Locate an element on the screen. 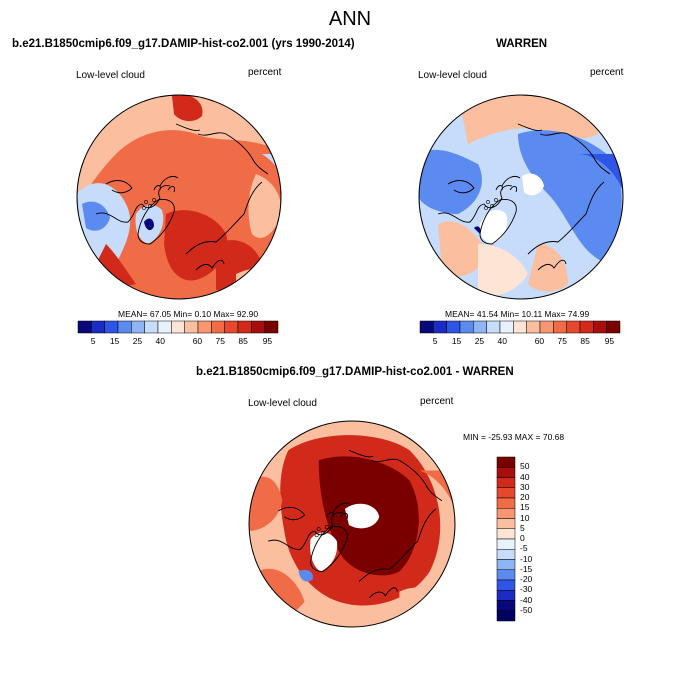  panel-variable-label-model: Low-level cloud is located at coordinates (110, 75).